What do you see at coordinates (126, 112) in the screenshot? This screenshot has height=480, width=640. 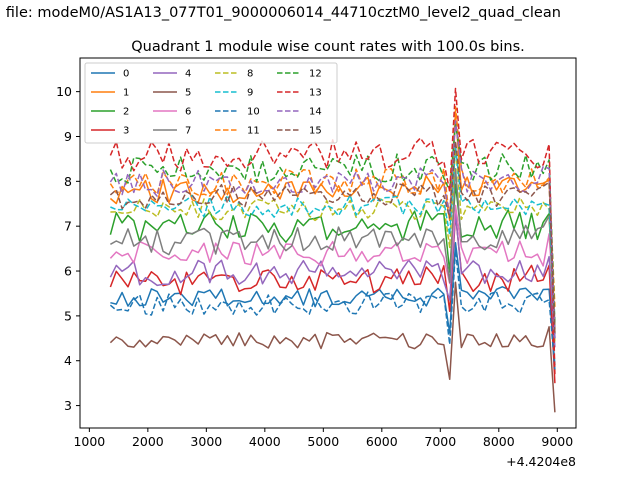 I see `legend-label: 2` at bounding box center [126, 112].